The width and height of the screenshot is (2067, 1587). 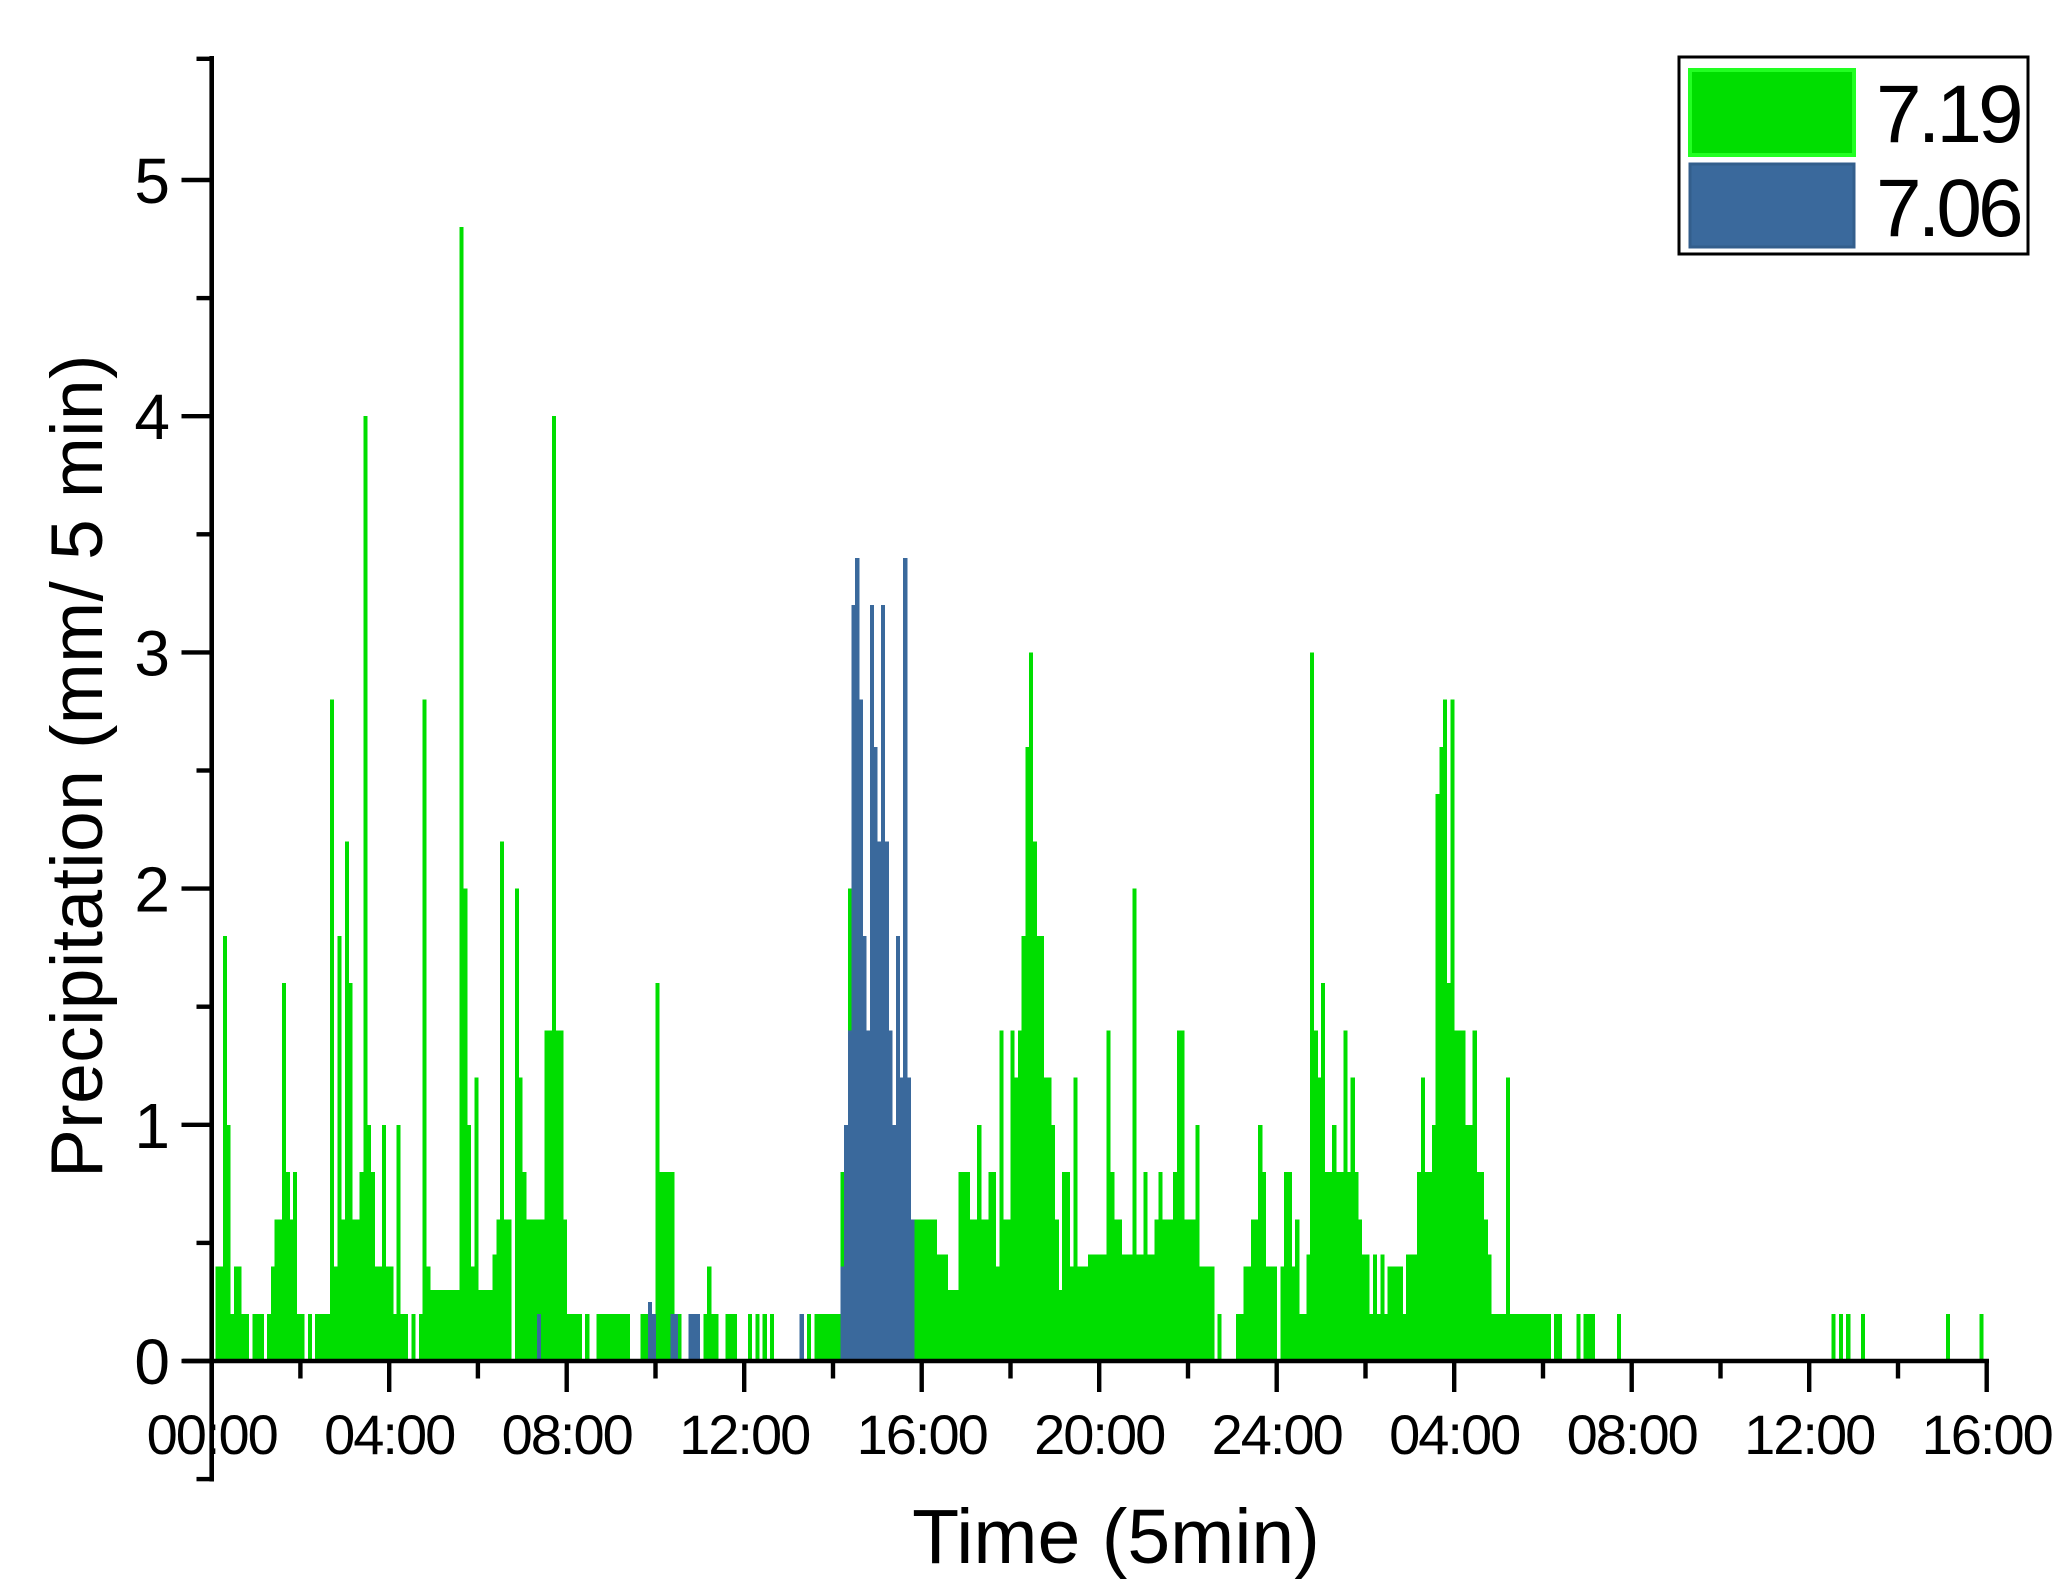 What do you see at coordinates (152, 653) in the screenshot?
I see `svg-text: 3` at bounding box center [152, 653].